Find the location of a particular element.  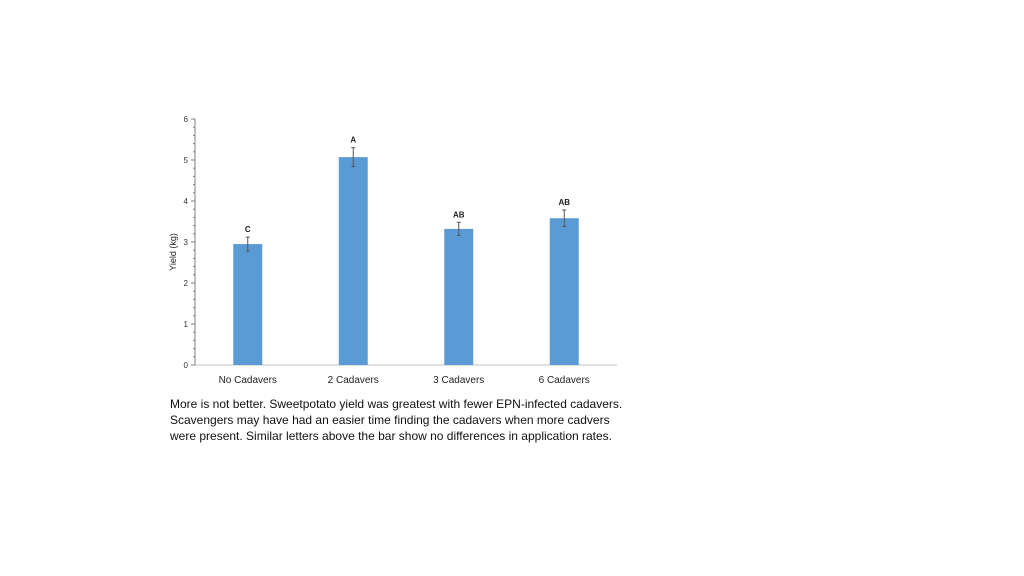

bars is located at coordinates (406, 261).